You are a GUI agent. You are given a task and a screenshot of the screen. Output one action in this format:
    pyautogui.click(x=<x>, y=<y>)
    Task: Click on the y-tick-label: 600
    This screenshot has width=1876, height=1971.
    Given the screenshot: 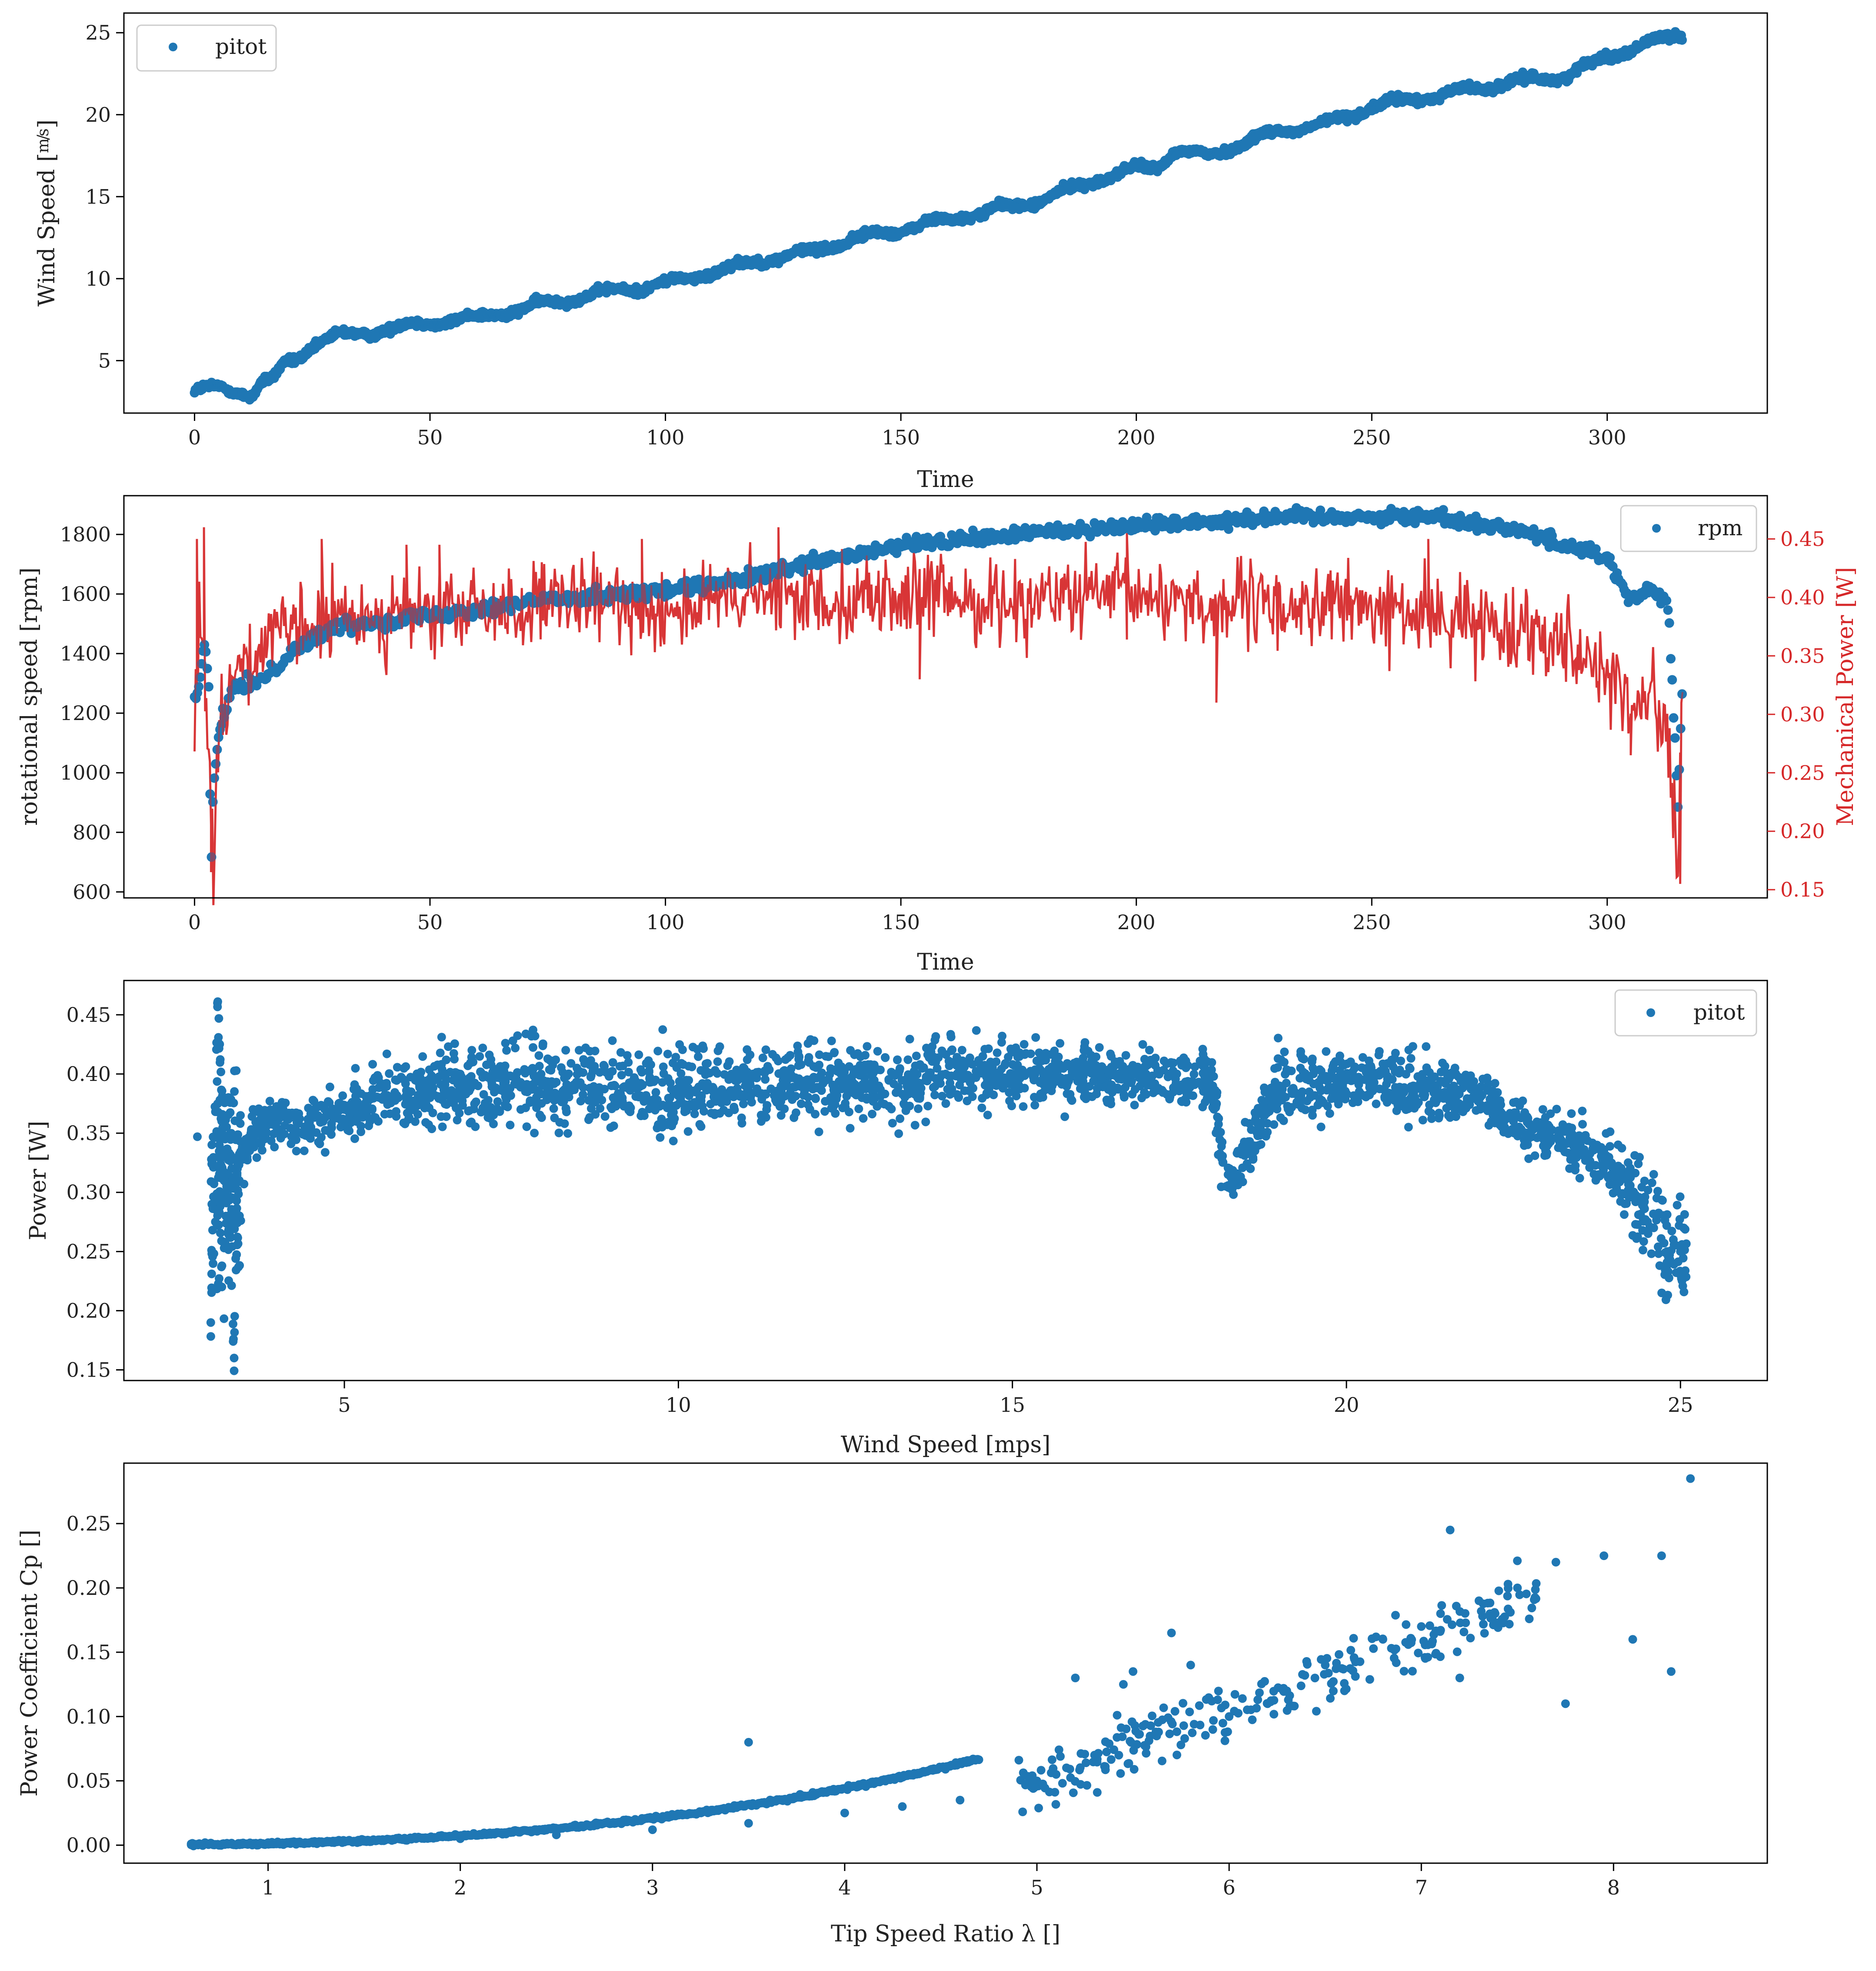 What is the action you would take?
    pyautogui.click(x=92, y=892)
    